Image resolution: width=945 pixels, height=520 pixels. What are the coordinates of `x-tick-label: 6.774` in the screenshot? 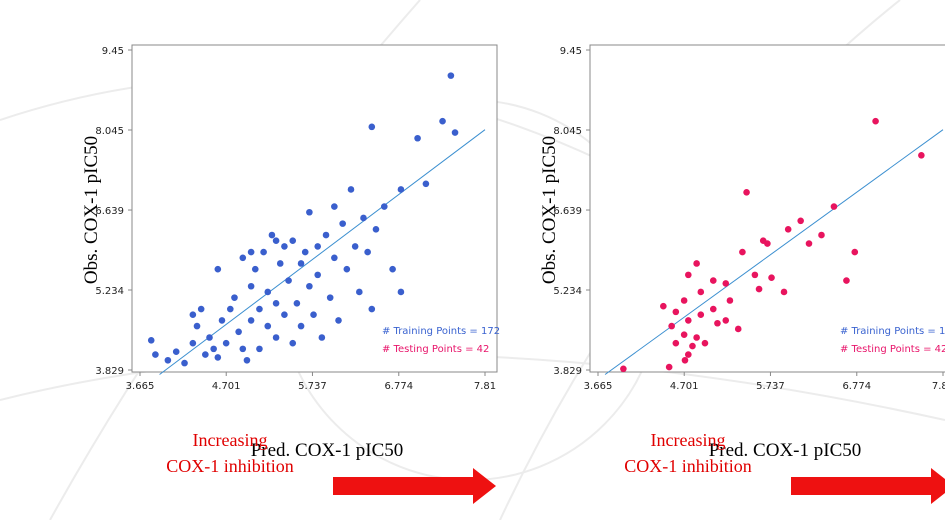 It's located at (856, 386).